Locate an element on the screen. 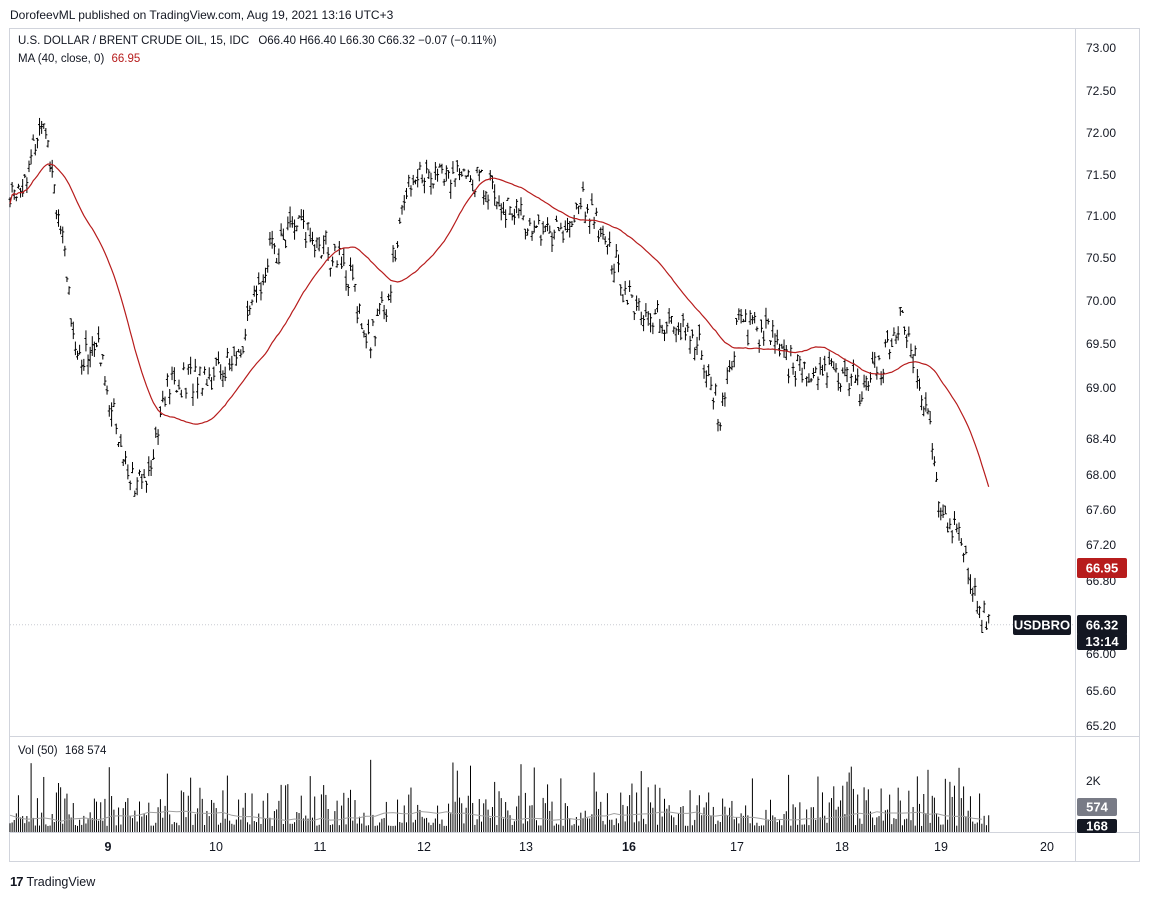 The image size is (1152, 899). tradingview-logo: 17 TradingView is located at coordinates (52, 881).